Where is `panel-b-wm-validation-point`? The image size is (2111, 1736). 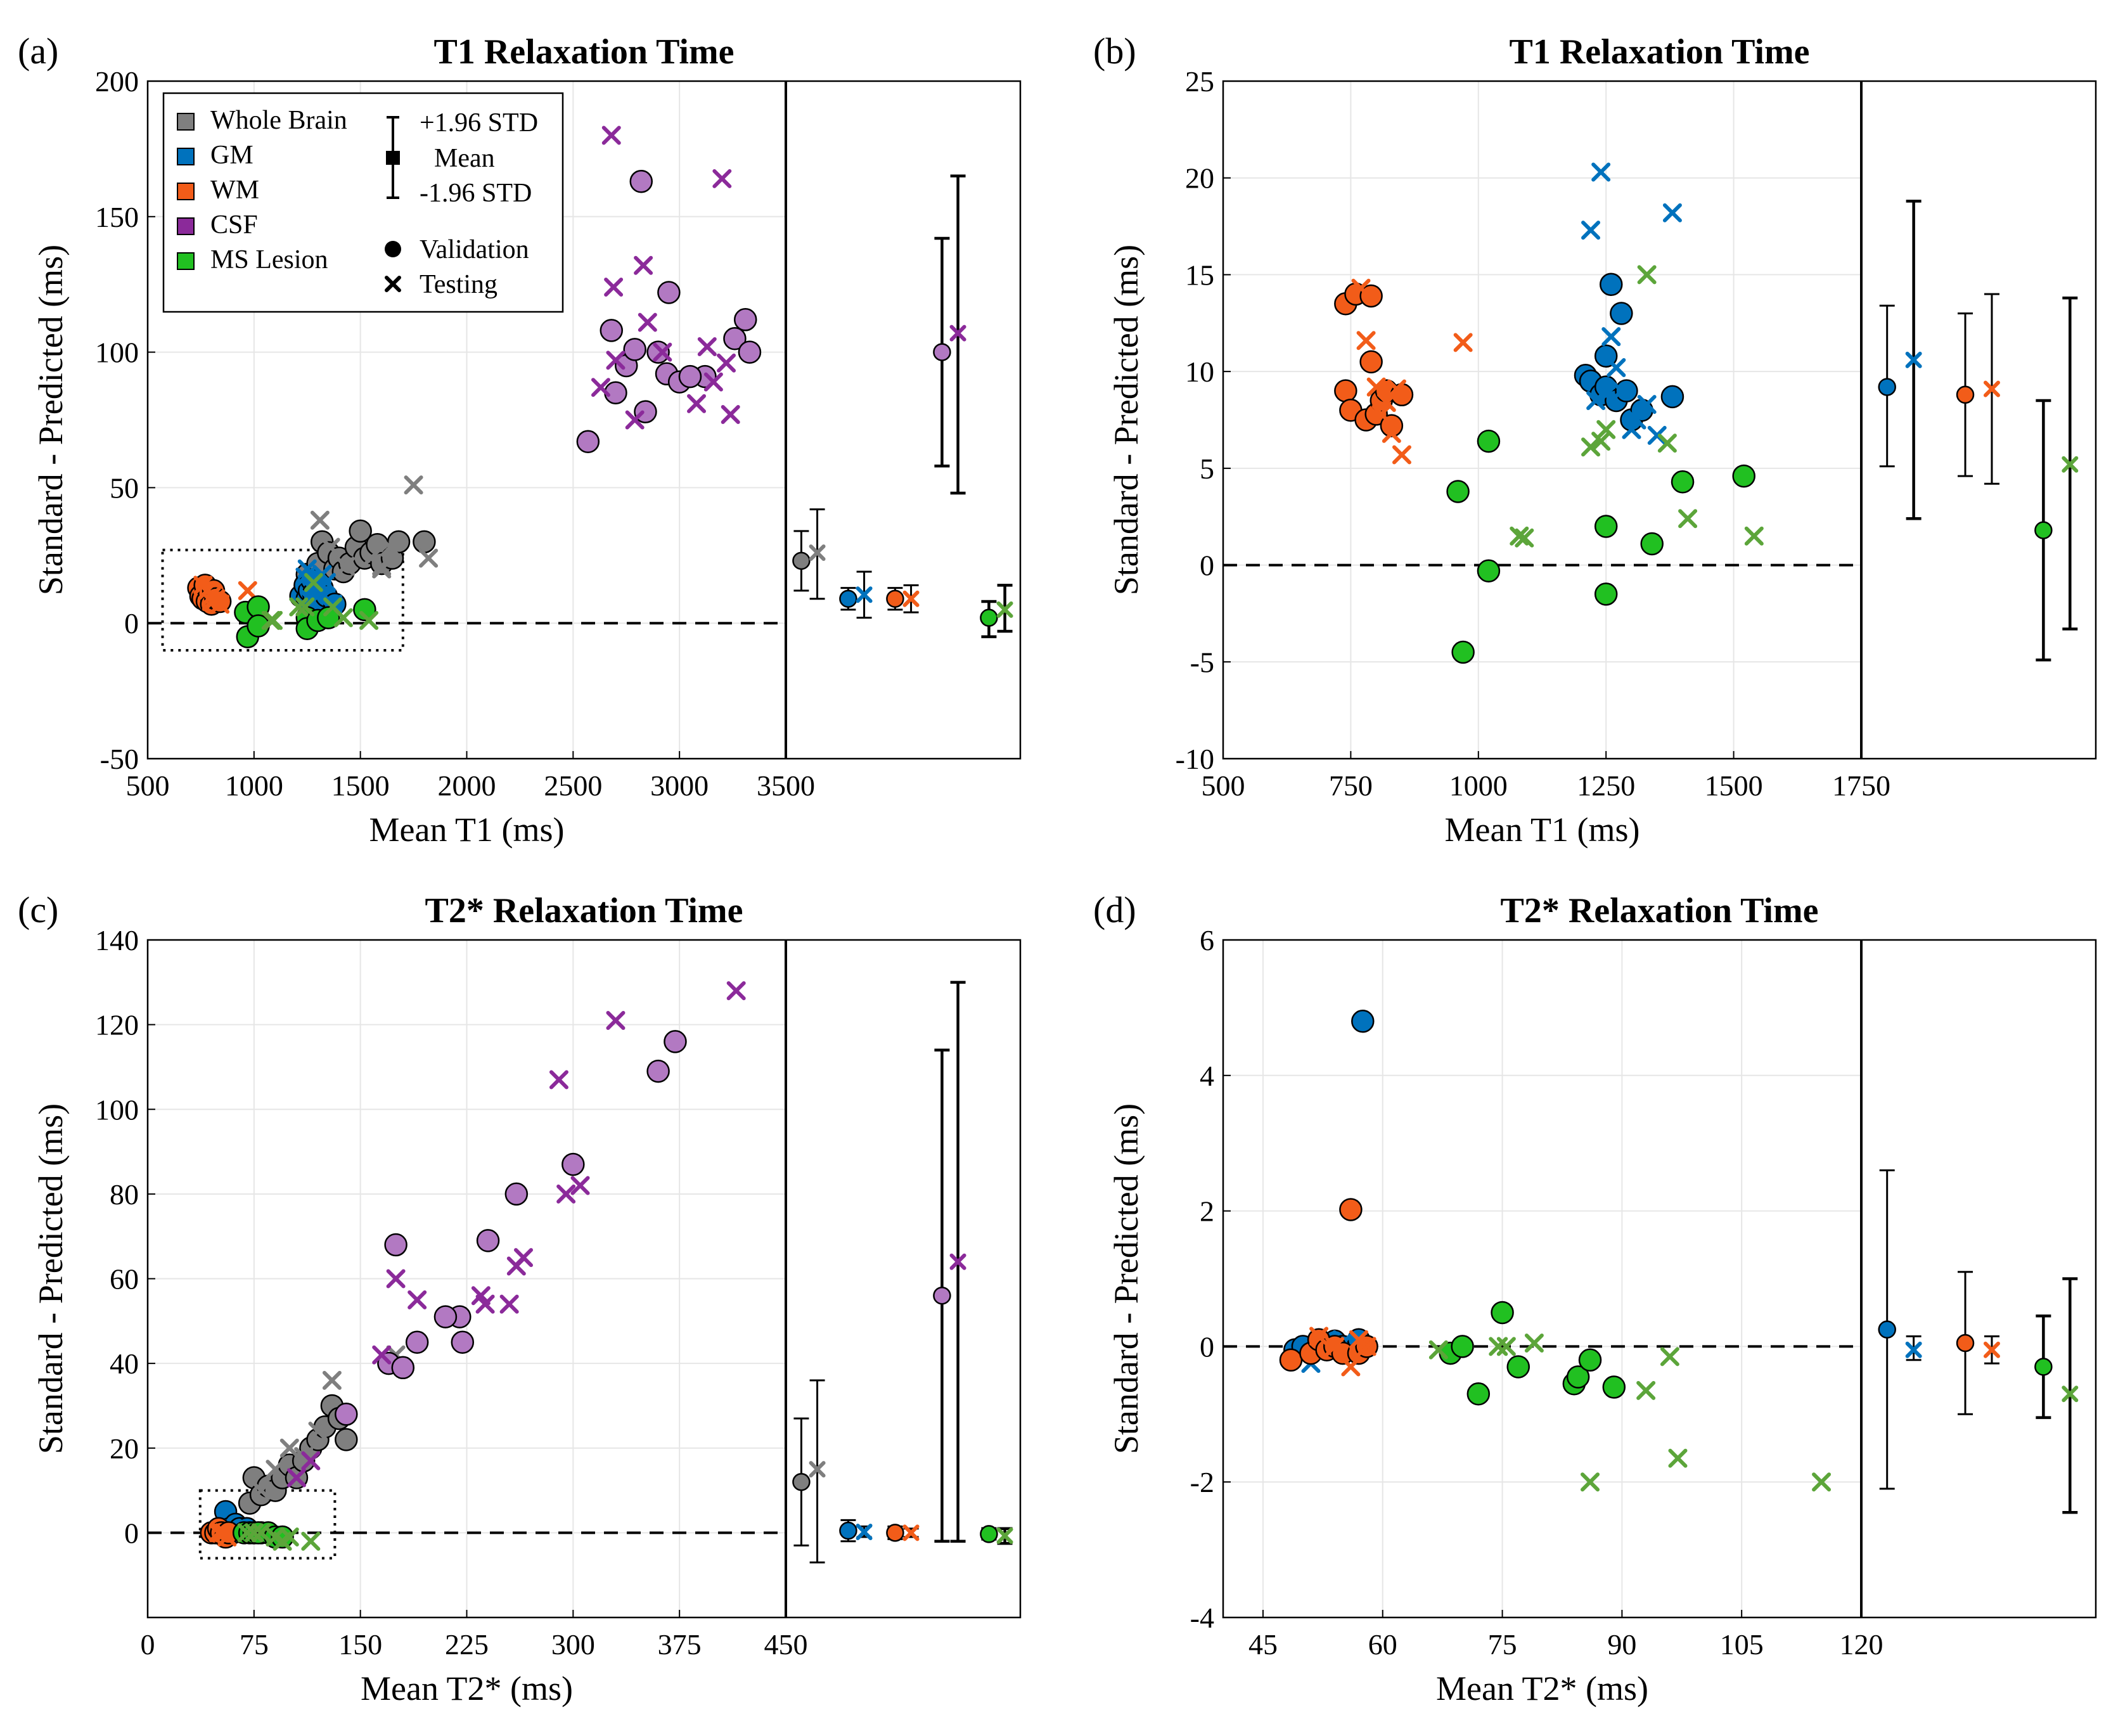
panel-b-wm-validation-point is located at coordinates (1371, 362).